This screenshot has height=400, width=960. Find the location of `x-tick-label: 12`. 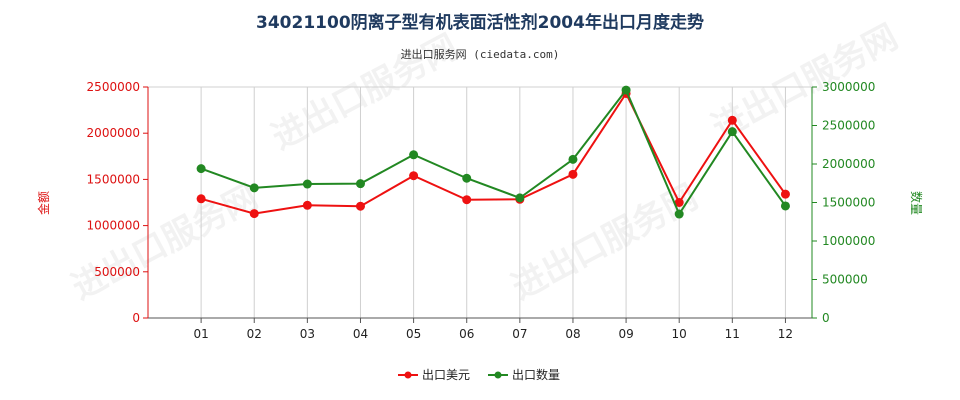

x-tick-label: 12 is located at coordinates (785, 334).